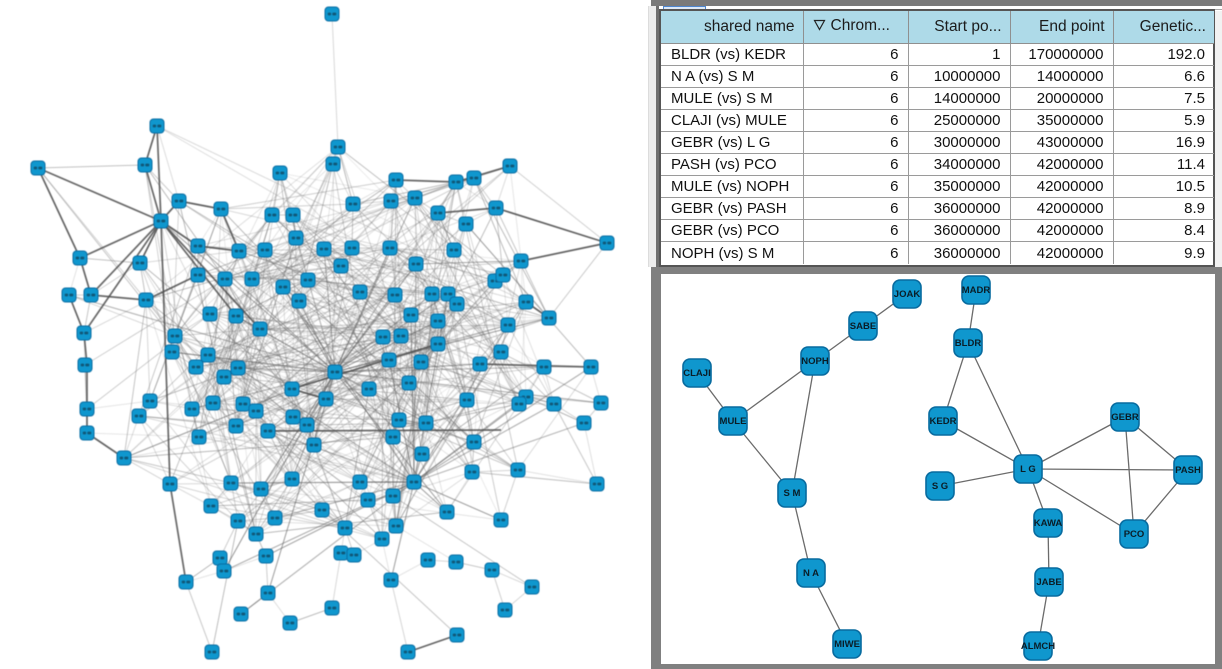 This screenshot has height=669, width=1222. I want to click on svg-text: KEDR, so click(943, 421).